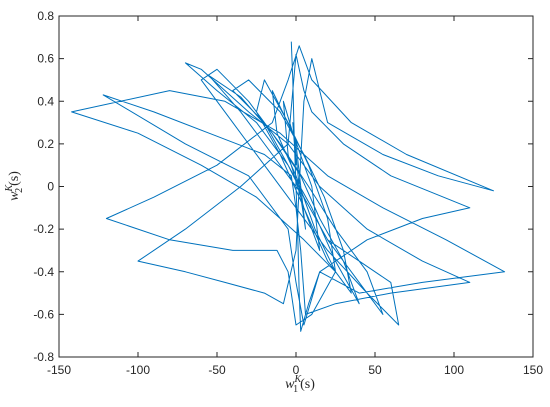 The image size is (550, 407). What do you see at coordinates (307, 384) in the screenshot?
I see `x-axis-label-arg: (s)` at bounding box center [307, 384].